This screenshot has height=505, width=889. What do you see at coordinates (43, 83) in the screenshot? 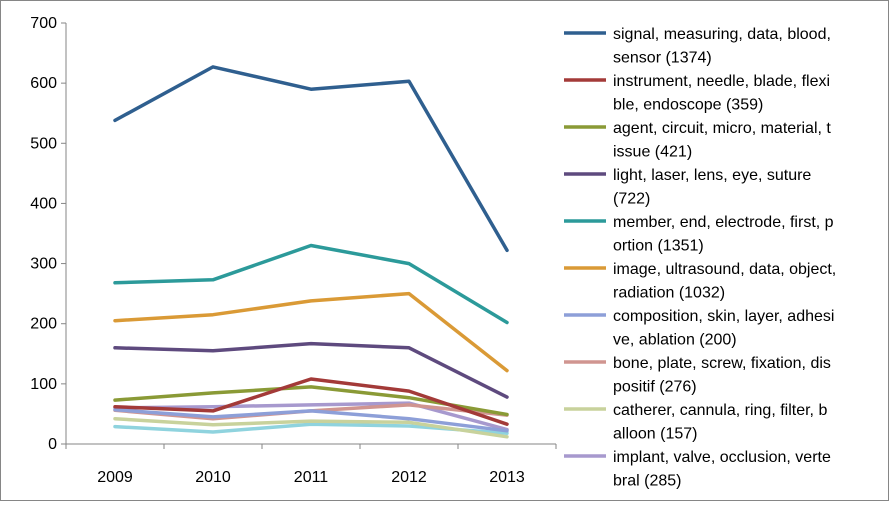
I see `y-tick-label: 600` at bounding box center [43, 83].